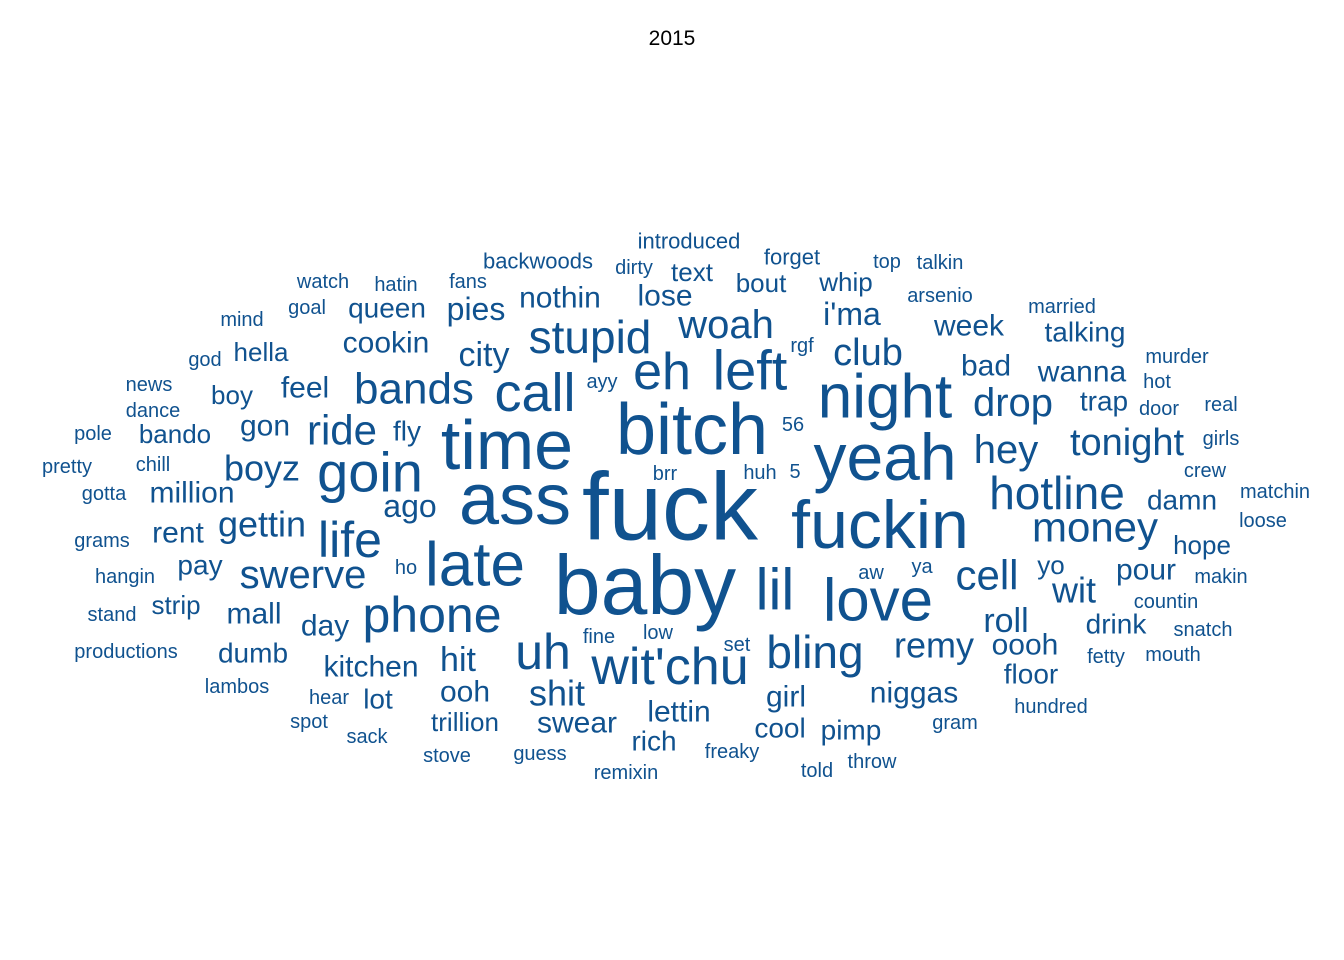 This screenshot has height=960, width=1344. What do you see at coordinates (794, 472) in the screenshot?
I see `word-5: 5` at bounding box center [794, 472].